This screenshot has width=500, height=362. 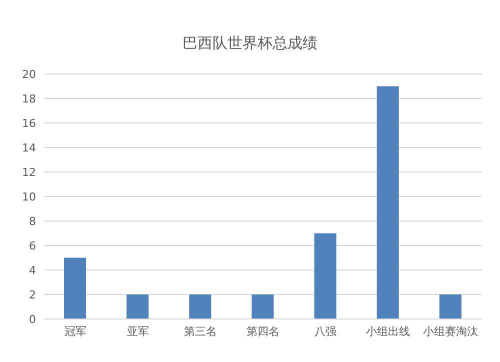 What do you see at coordinates (29, 147) in the screenshot?
I see `y-tick-label: 14` at bounding box center [29, 147].